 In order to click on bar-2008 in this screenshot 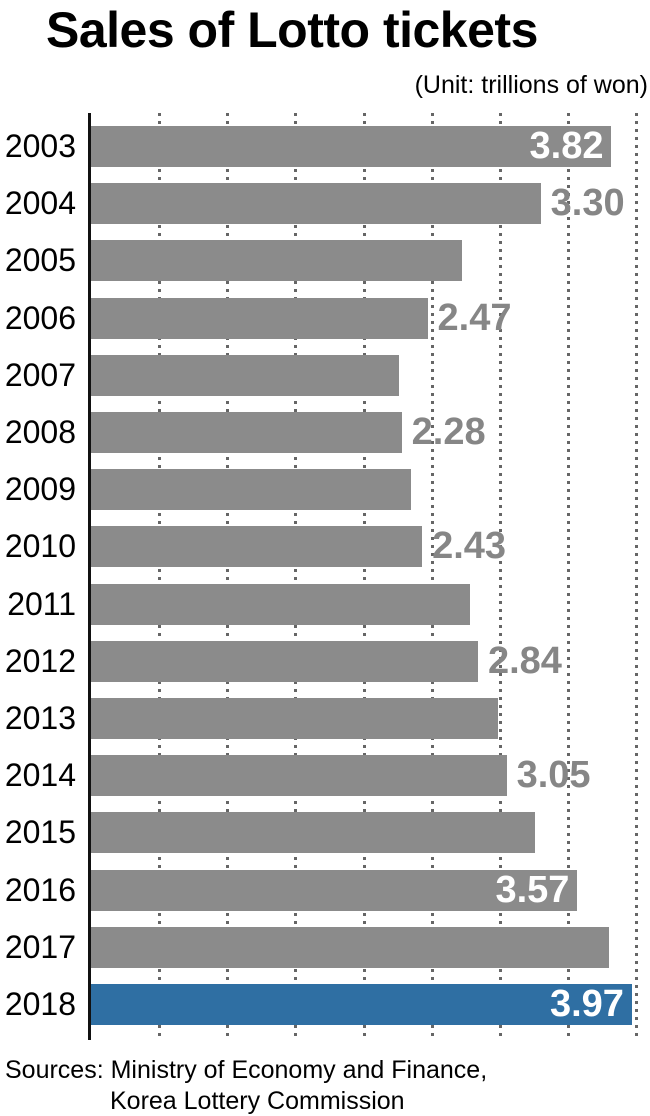, I will do `click(246, 432)`.